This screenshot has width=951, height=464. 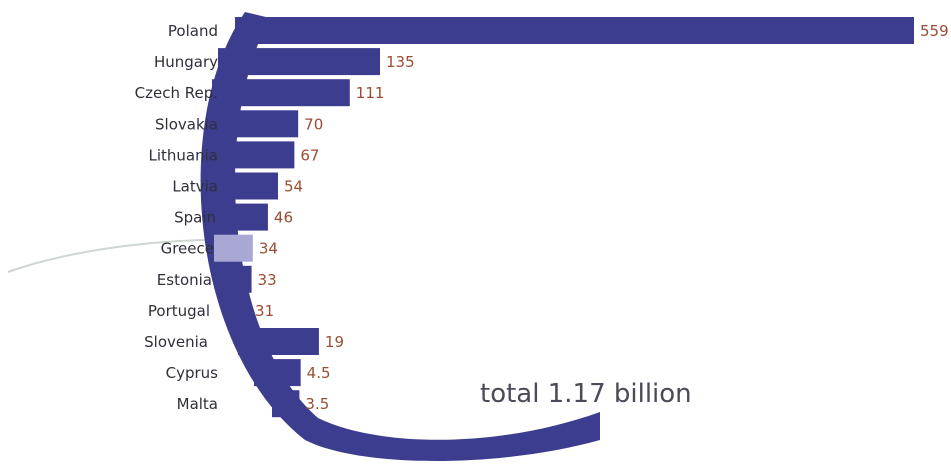 What do you see at coordinates (176, 342) in the screenshot?
I see `category-label-slovenia: Slovenia` at bounding box center [176, 342].